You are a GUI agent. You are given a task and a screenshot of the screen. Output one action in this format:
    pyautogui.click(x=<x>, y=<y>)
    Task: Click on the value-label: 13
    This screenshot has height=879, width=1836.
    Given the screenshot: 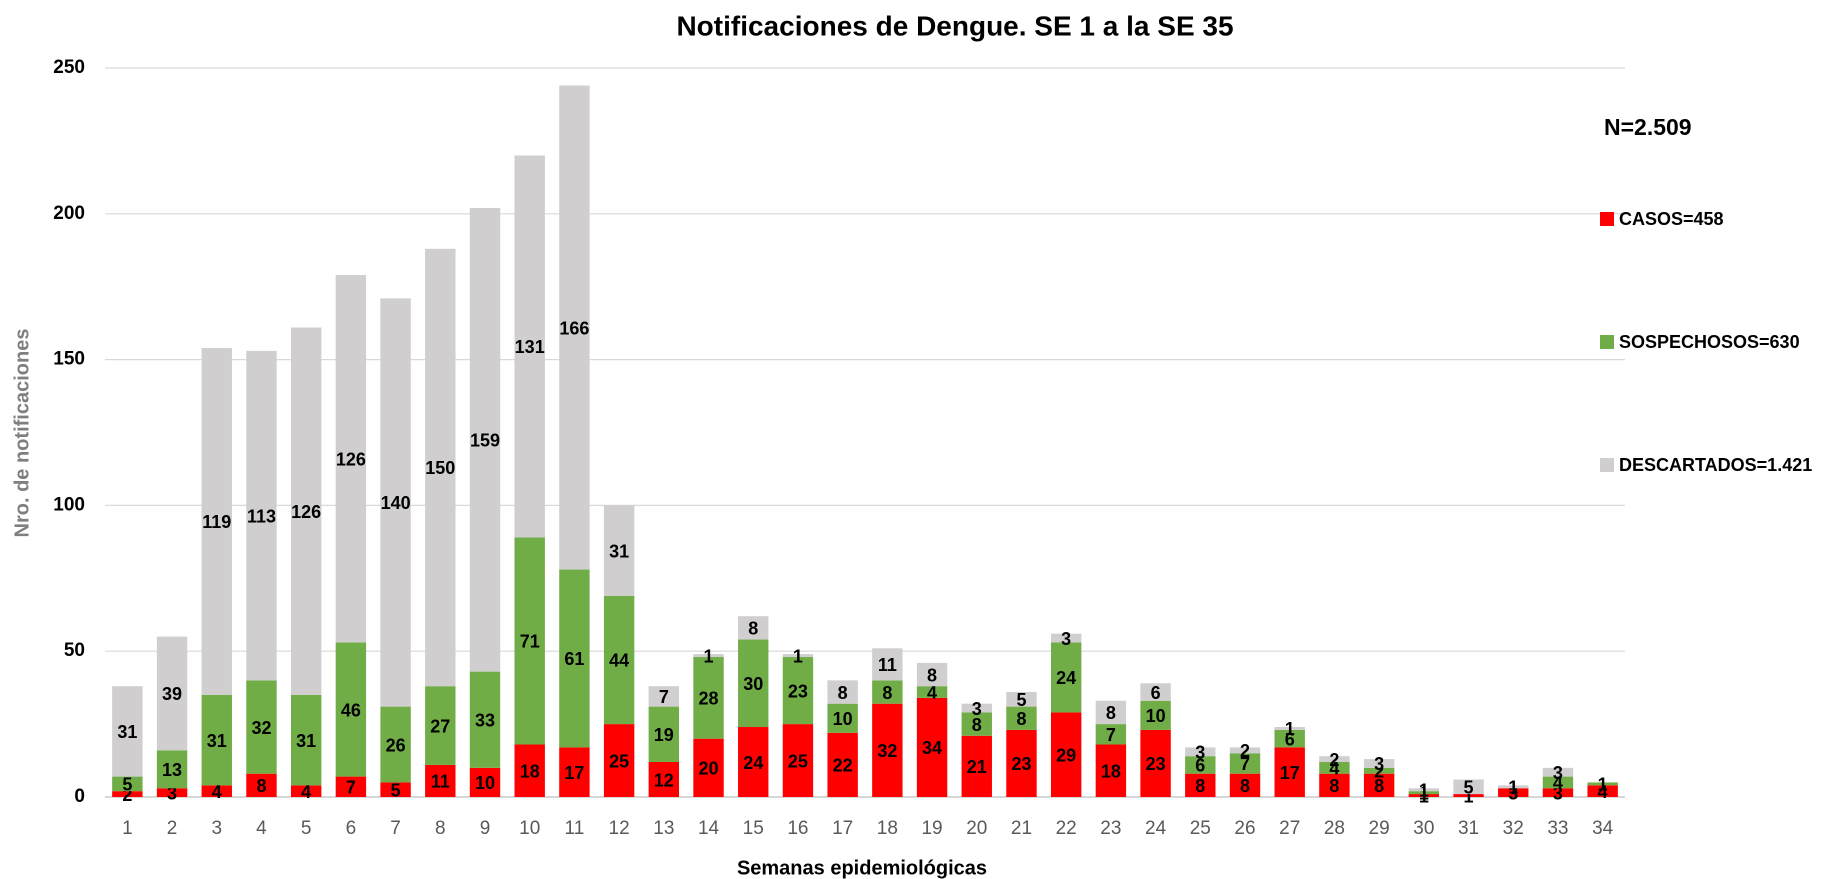 What is the action you would take?
    pyautogui.click(x=172, y=770)
    